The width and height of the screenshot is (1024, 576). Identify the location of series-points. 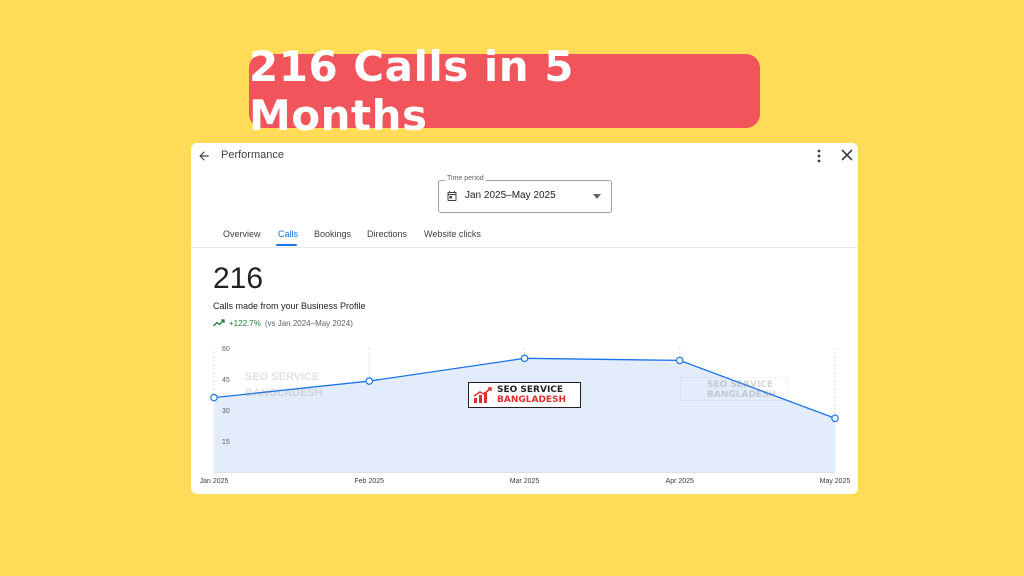
(524, 388).